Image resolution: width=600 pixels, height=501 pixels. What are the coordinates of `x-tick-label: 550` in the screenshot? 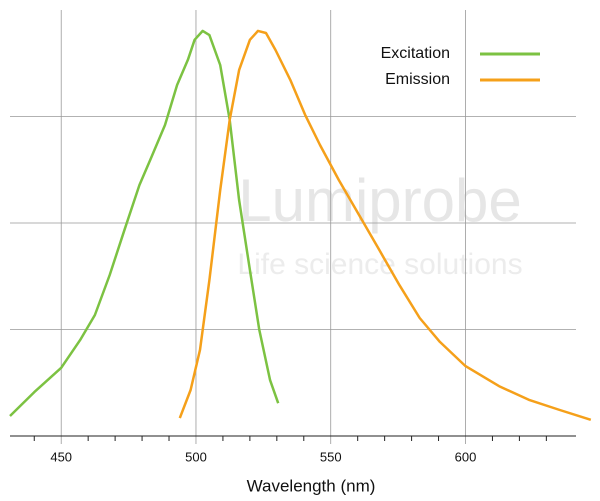 It's located at (331, 456).